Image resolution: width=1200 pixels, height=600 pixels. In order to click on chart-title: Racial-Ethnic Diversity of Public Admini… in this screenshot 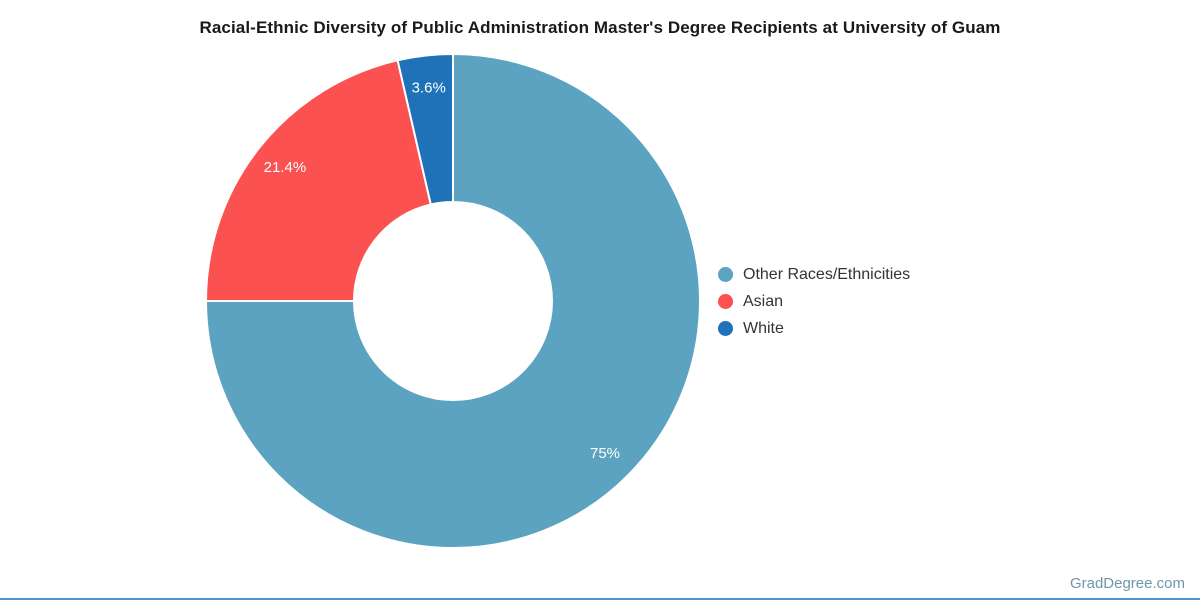, I will do `click(600, 27)`.